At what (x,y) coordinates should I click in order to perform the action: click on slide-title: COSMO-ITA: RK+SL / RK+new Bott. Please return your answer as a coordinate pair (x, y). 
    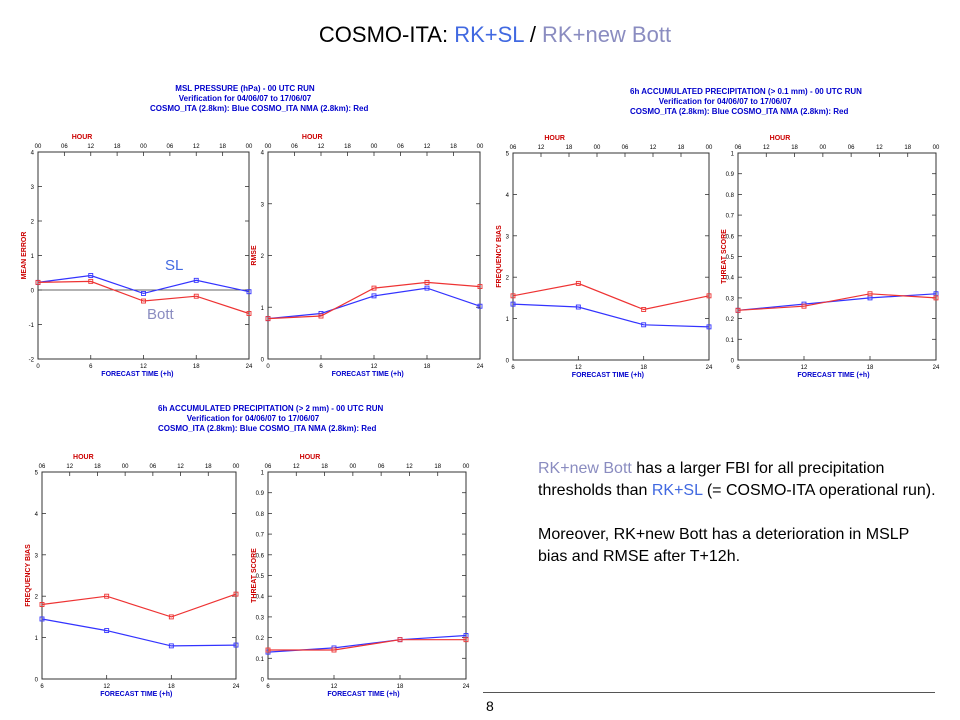
    Looking at the image, I should click on (480, 35).